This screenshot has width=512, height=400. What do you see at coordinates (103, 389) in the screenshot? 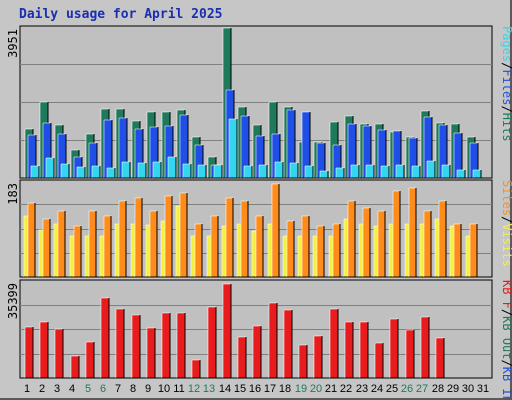
I see `x-tick-label-day-6: 6` at bounding box center [103, 389].